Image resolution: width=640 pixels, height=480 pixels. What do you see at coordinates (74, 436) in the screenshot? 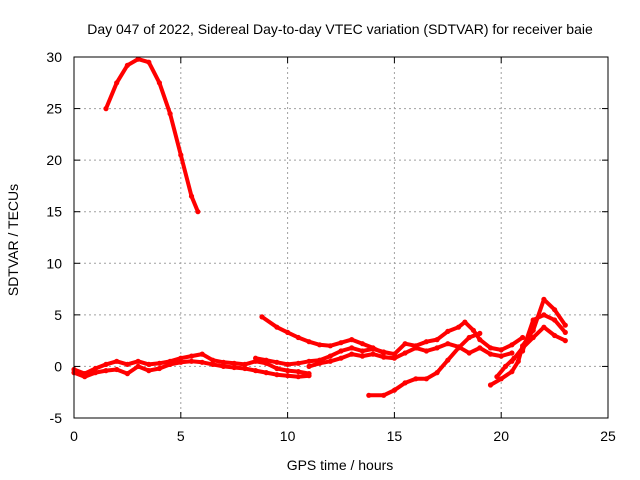
I see `x-tick-label: 0` at bounding box center [74, 436].